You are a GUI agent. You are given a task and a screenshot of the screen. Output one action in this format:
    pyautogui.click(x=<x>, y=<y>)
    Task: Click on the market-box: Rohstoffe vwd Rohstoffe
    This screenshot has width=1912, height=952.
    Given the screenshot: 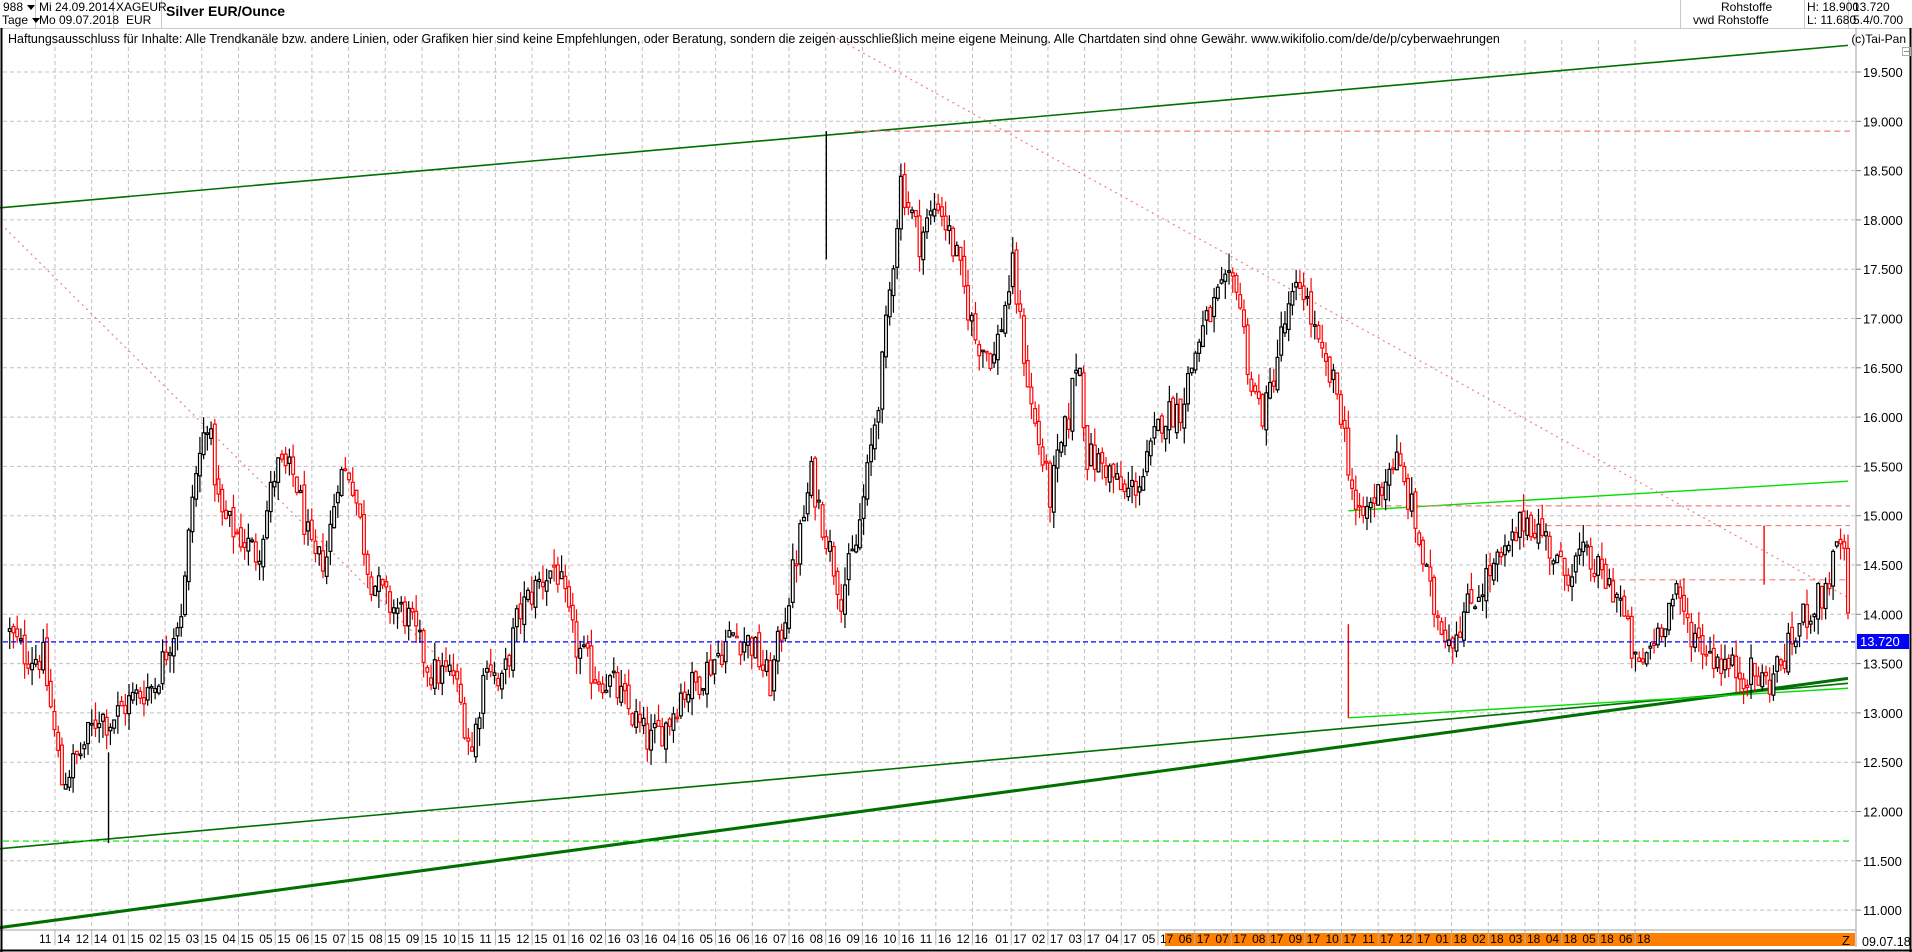 What is the action you would take?
    pyautogui.click(x=1742, y=14)
    